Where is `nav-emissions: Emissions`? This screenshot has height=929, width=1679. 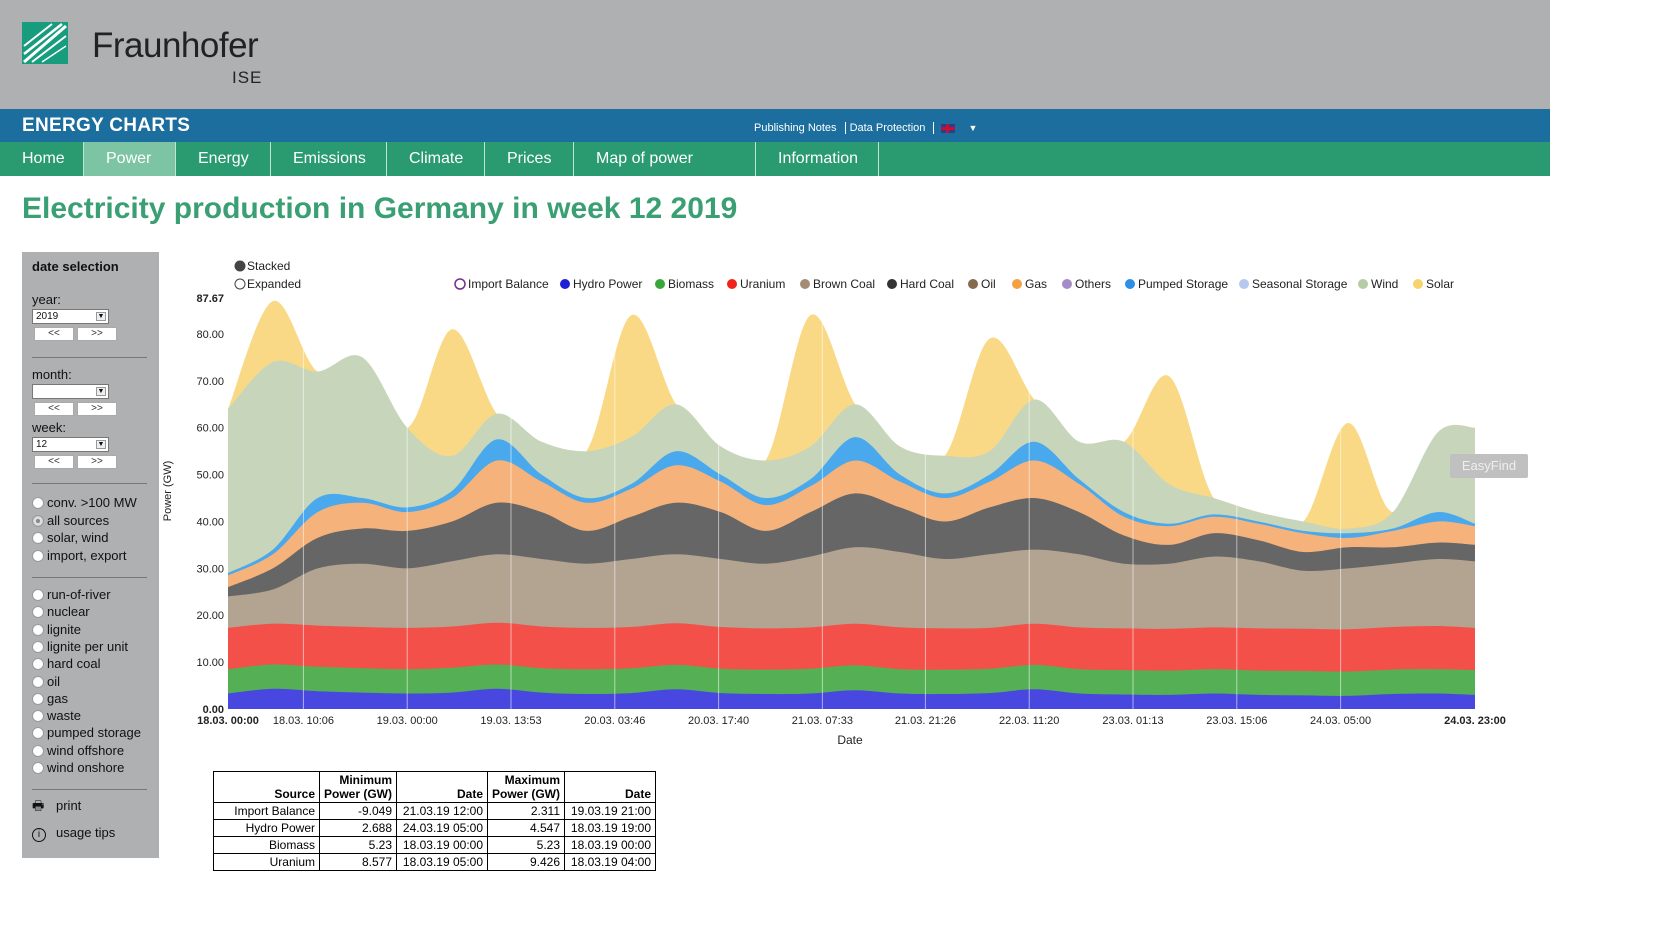 nav-emissions: Emissions is located at coordinates (329, 159).